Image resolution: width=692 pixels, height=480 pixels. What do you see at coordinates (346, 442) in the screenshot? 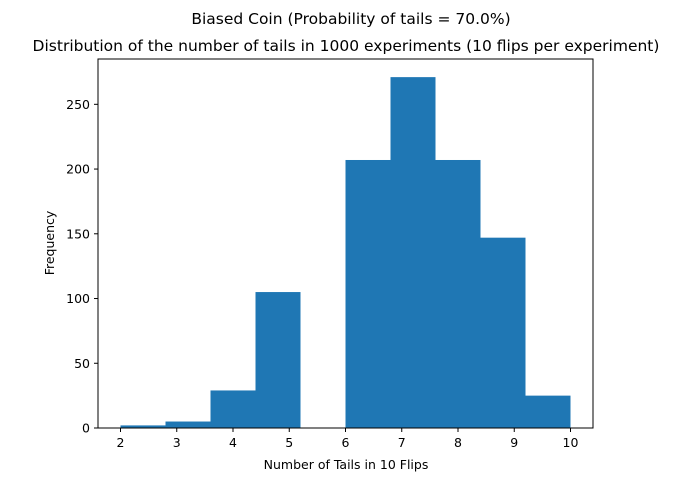
I see `x-tick-label: 6` at bounding box center [346, 442].